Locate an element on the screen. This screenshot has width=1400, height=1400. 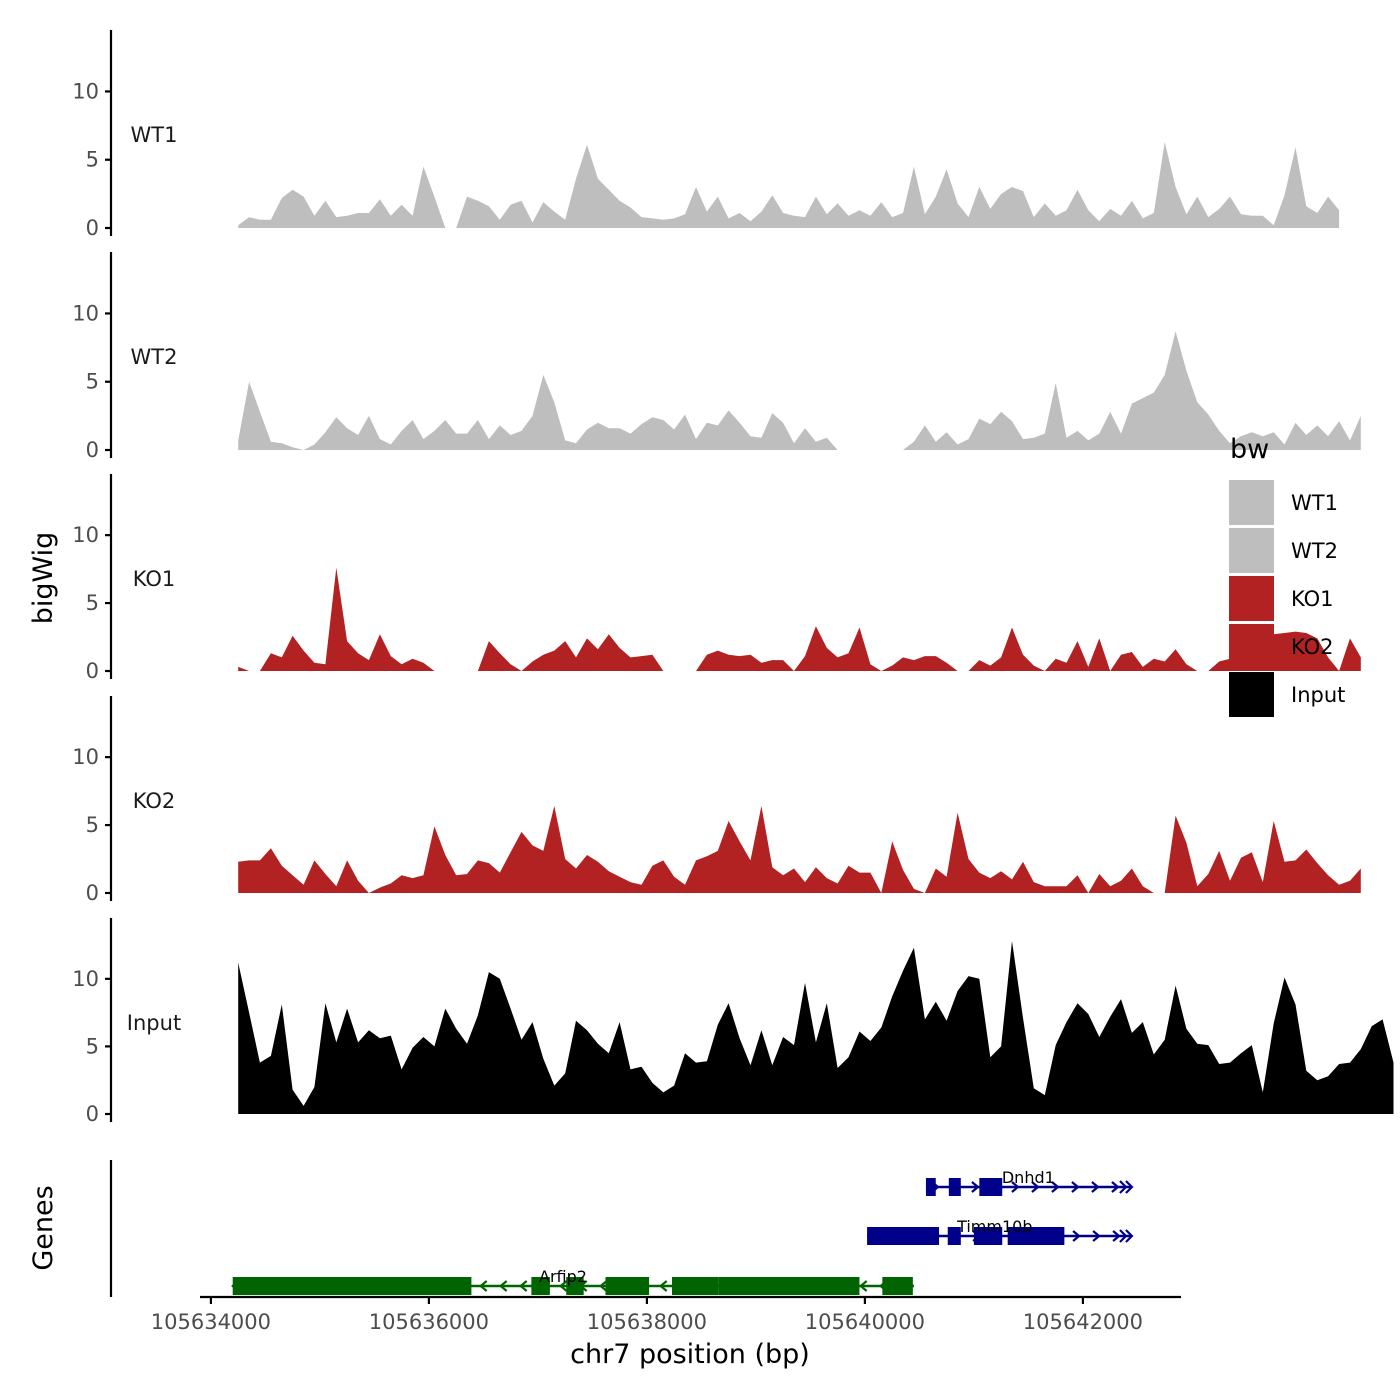
x-axis-title: chr7 position (bp) is located at coordinates (690, 1354).